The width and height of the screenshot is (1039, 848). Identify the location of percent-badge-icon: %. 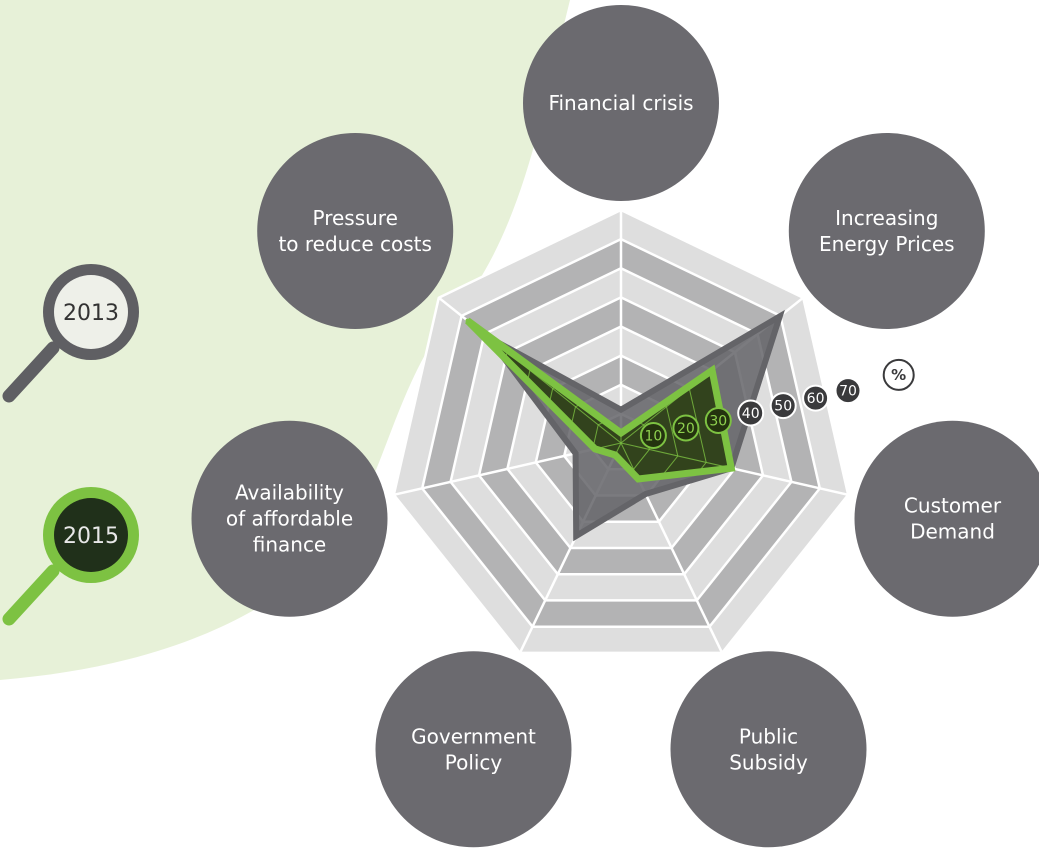
(898, 374).